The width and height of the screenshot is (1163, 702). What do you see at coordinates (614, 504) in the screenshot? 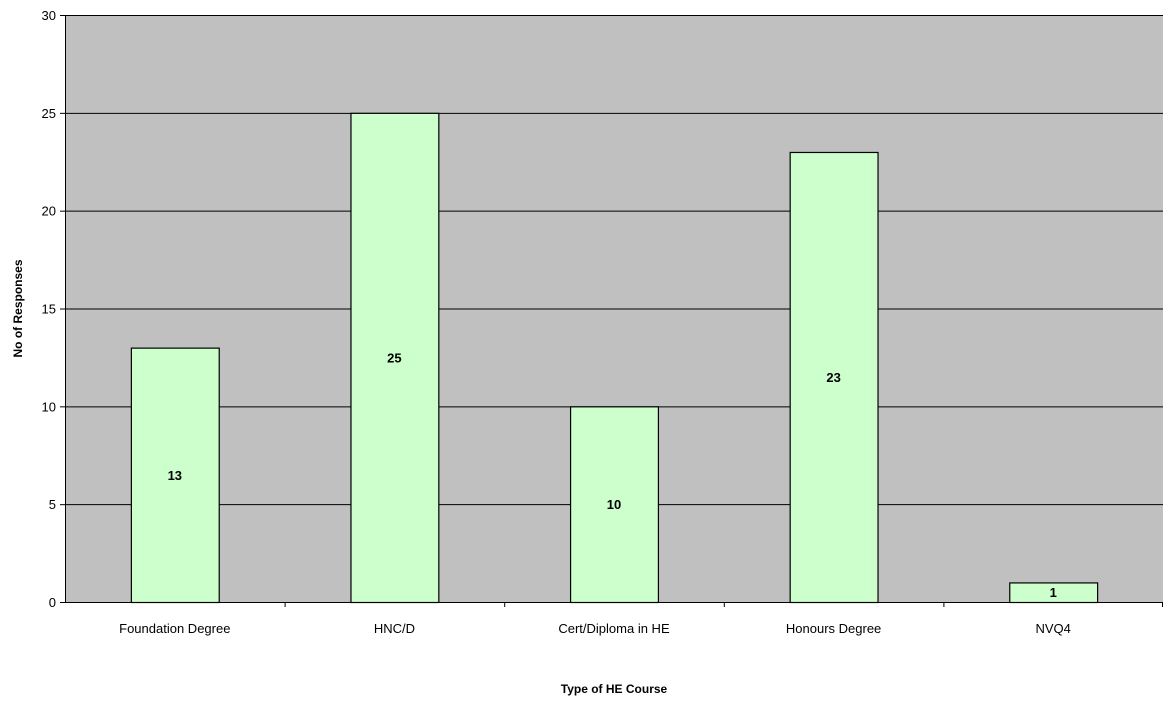
I see `bar-data-label: 10` at bounding box center [614, 504].